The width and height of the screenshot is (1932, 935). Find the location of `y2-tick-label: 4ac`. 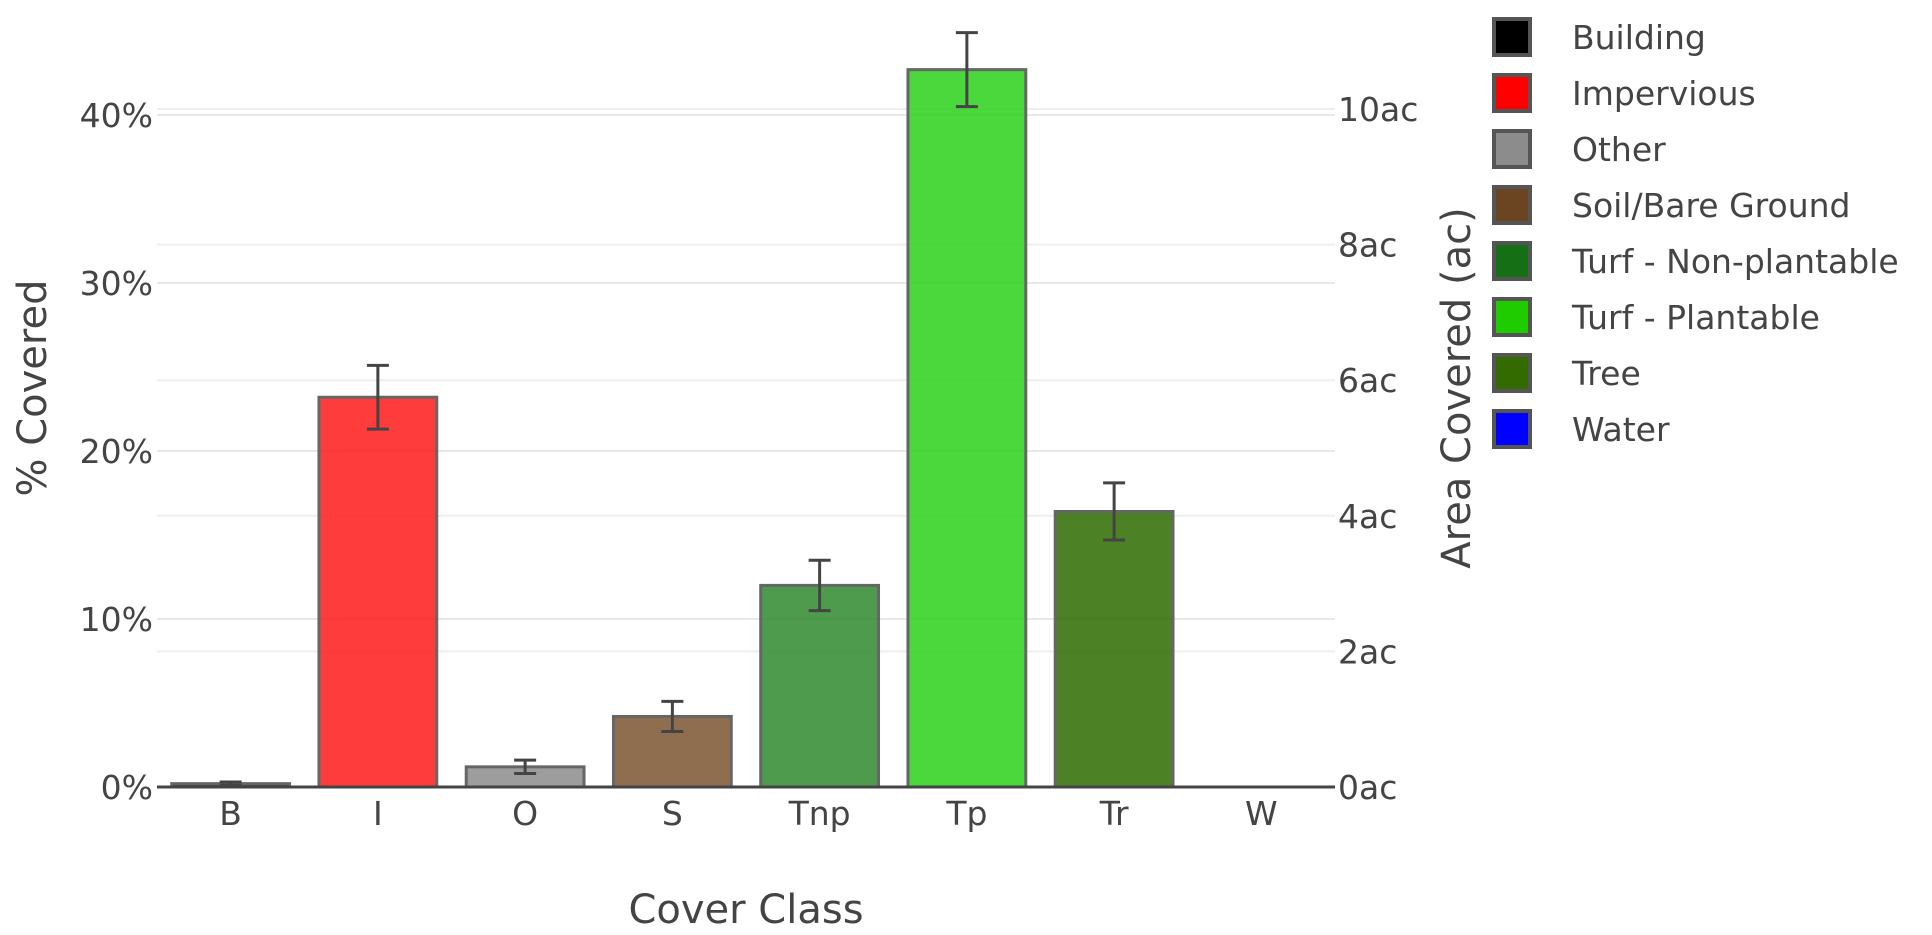

y2-tick-label: 4ac is located at coordinates (1367, 516).